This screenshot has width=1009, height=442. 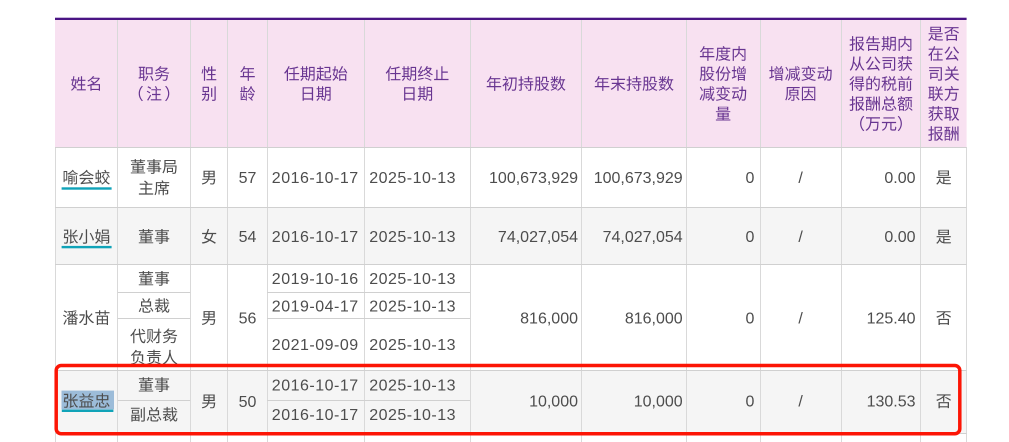 I want to click on svg-text: 130.53, so click(x=891, y=402).